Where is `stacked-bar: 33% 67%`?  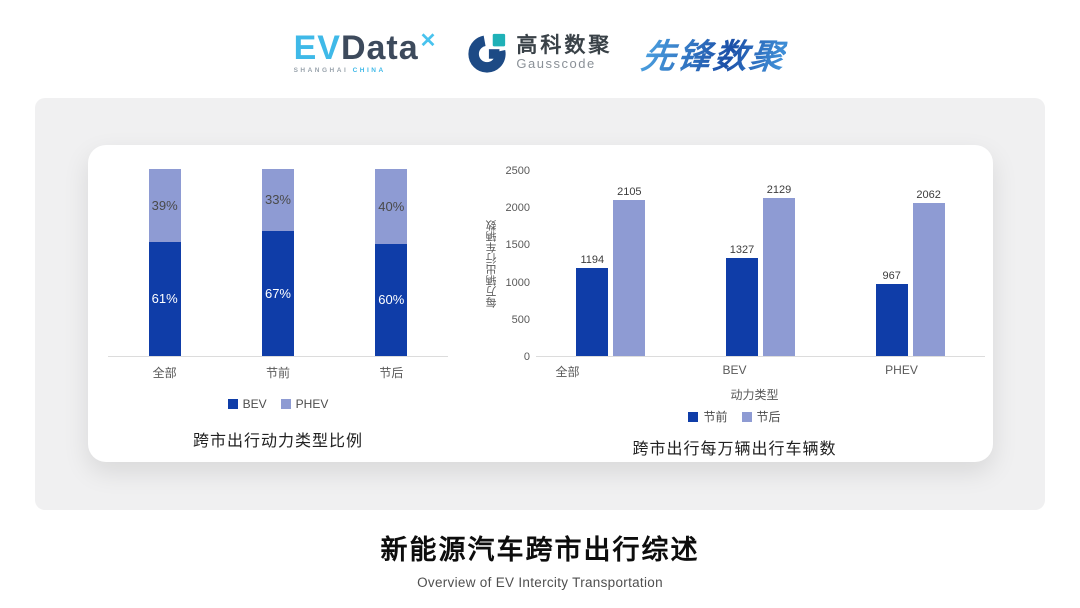 stacked-bar: 33% 67% is located at coordinates (277, 262).